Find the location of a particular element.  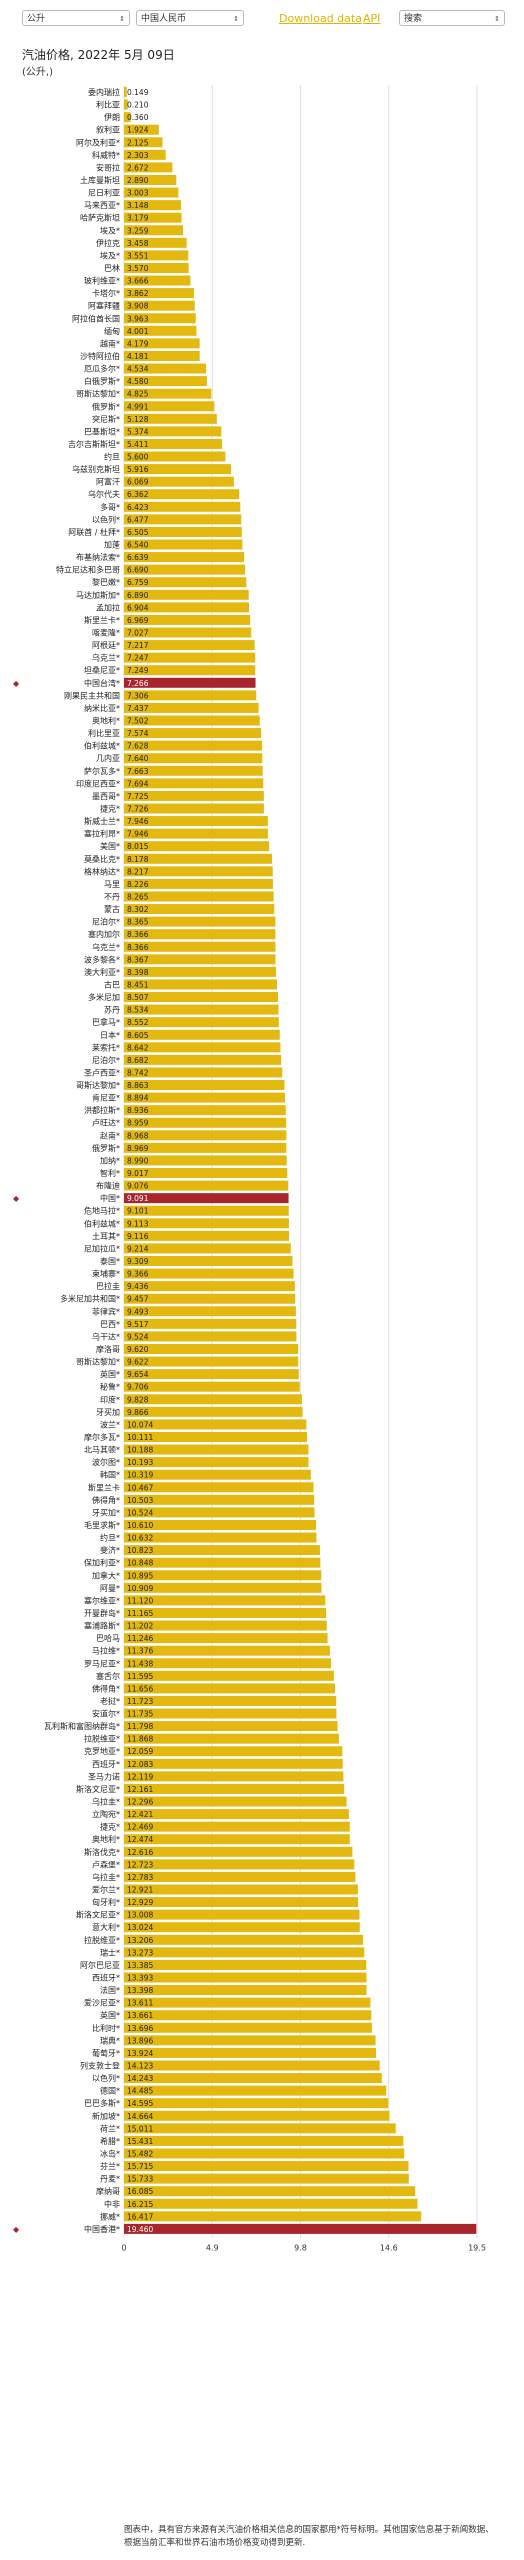

x-tick-label: 14.6 is located at coordinates (389, 2247).